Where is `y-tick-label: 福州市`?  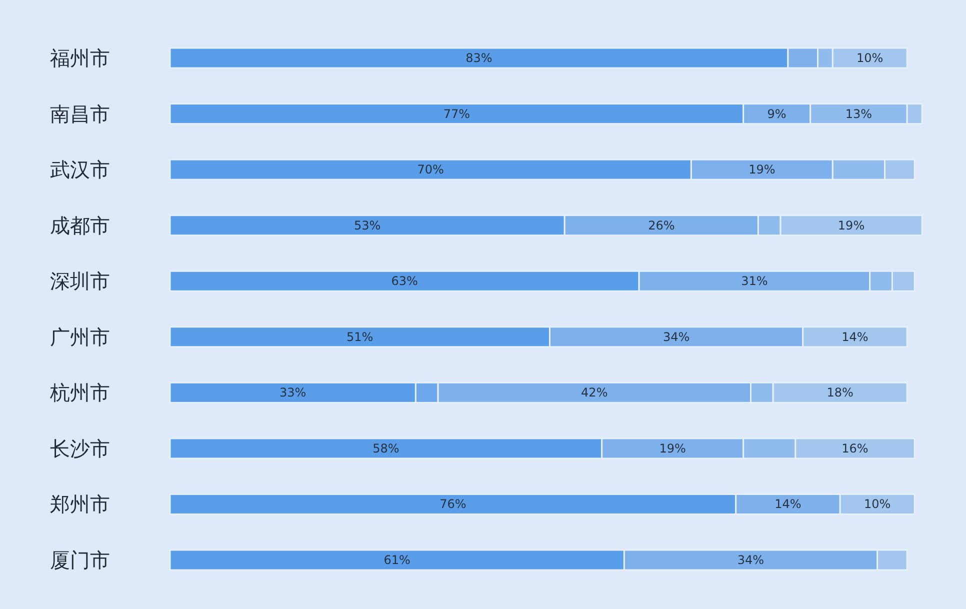
y-tick-label: 福州市 is located at coordinates (80, 58).